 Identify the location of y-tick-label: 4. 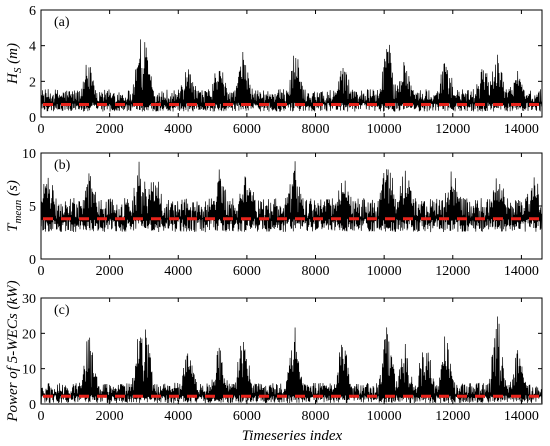
(32, 47).